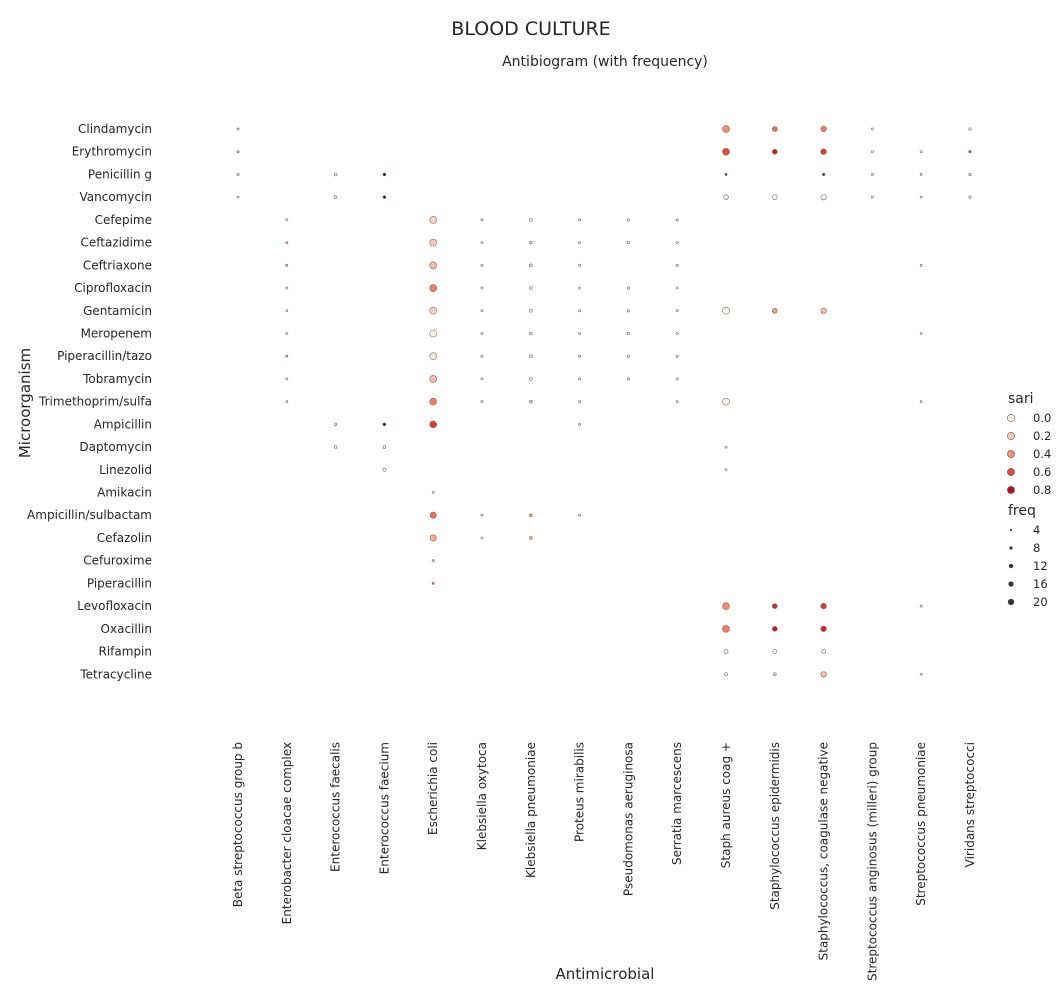 The image size is (1062, 1000). I want to click on y-tick-label: Penicillin g, so click(120, 174).